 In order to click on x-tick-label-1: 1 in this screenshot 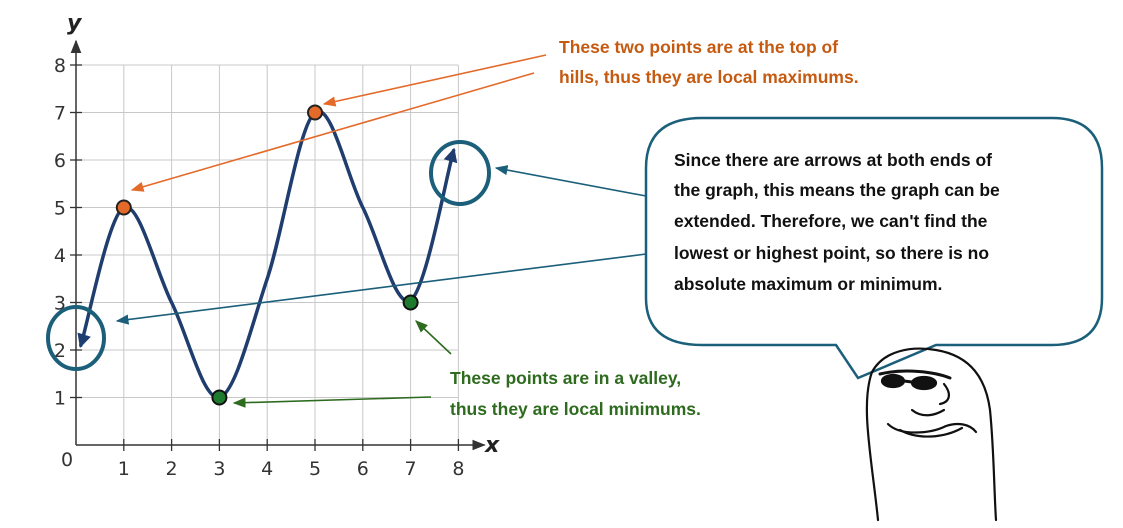, I will do `click(124, 469)`.